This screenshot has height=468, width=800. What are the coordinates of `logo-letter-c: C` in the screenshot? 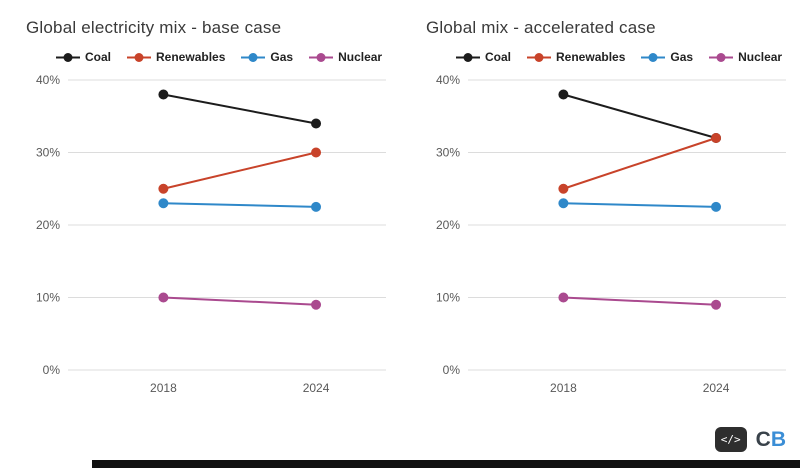 It's located at (763, 439).